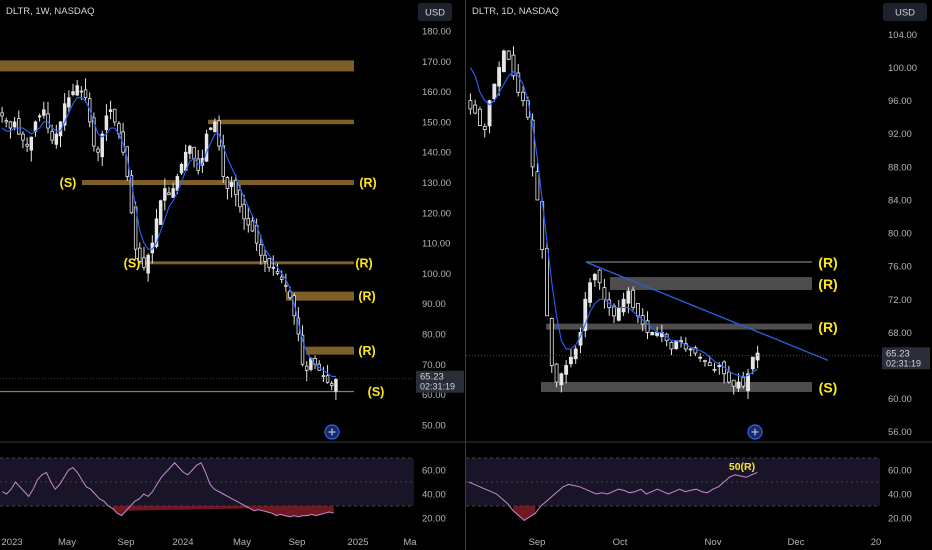 This screenshot has width=932, height=550. I want to click on x-tick-label: 2025, so click(357, 542).